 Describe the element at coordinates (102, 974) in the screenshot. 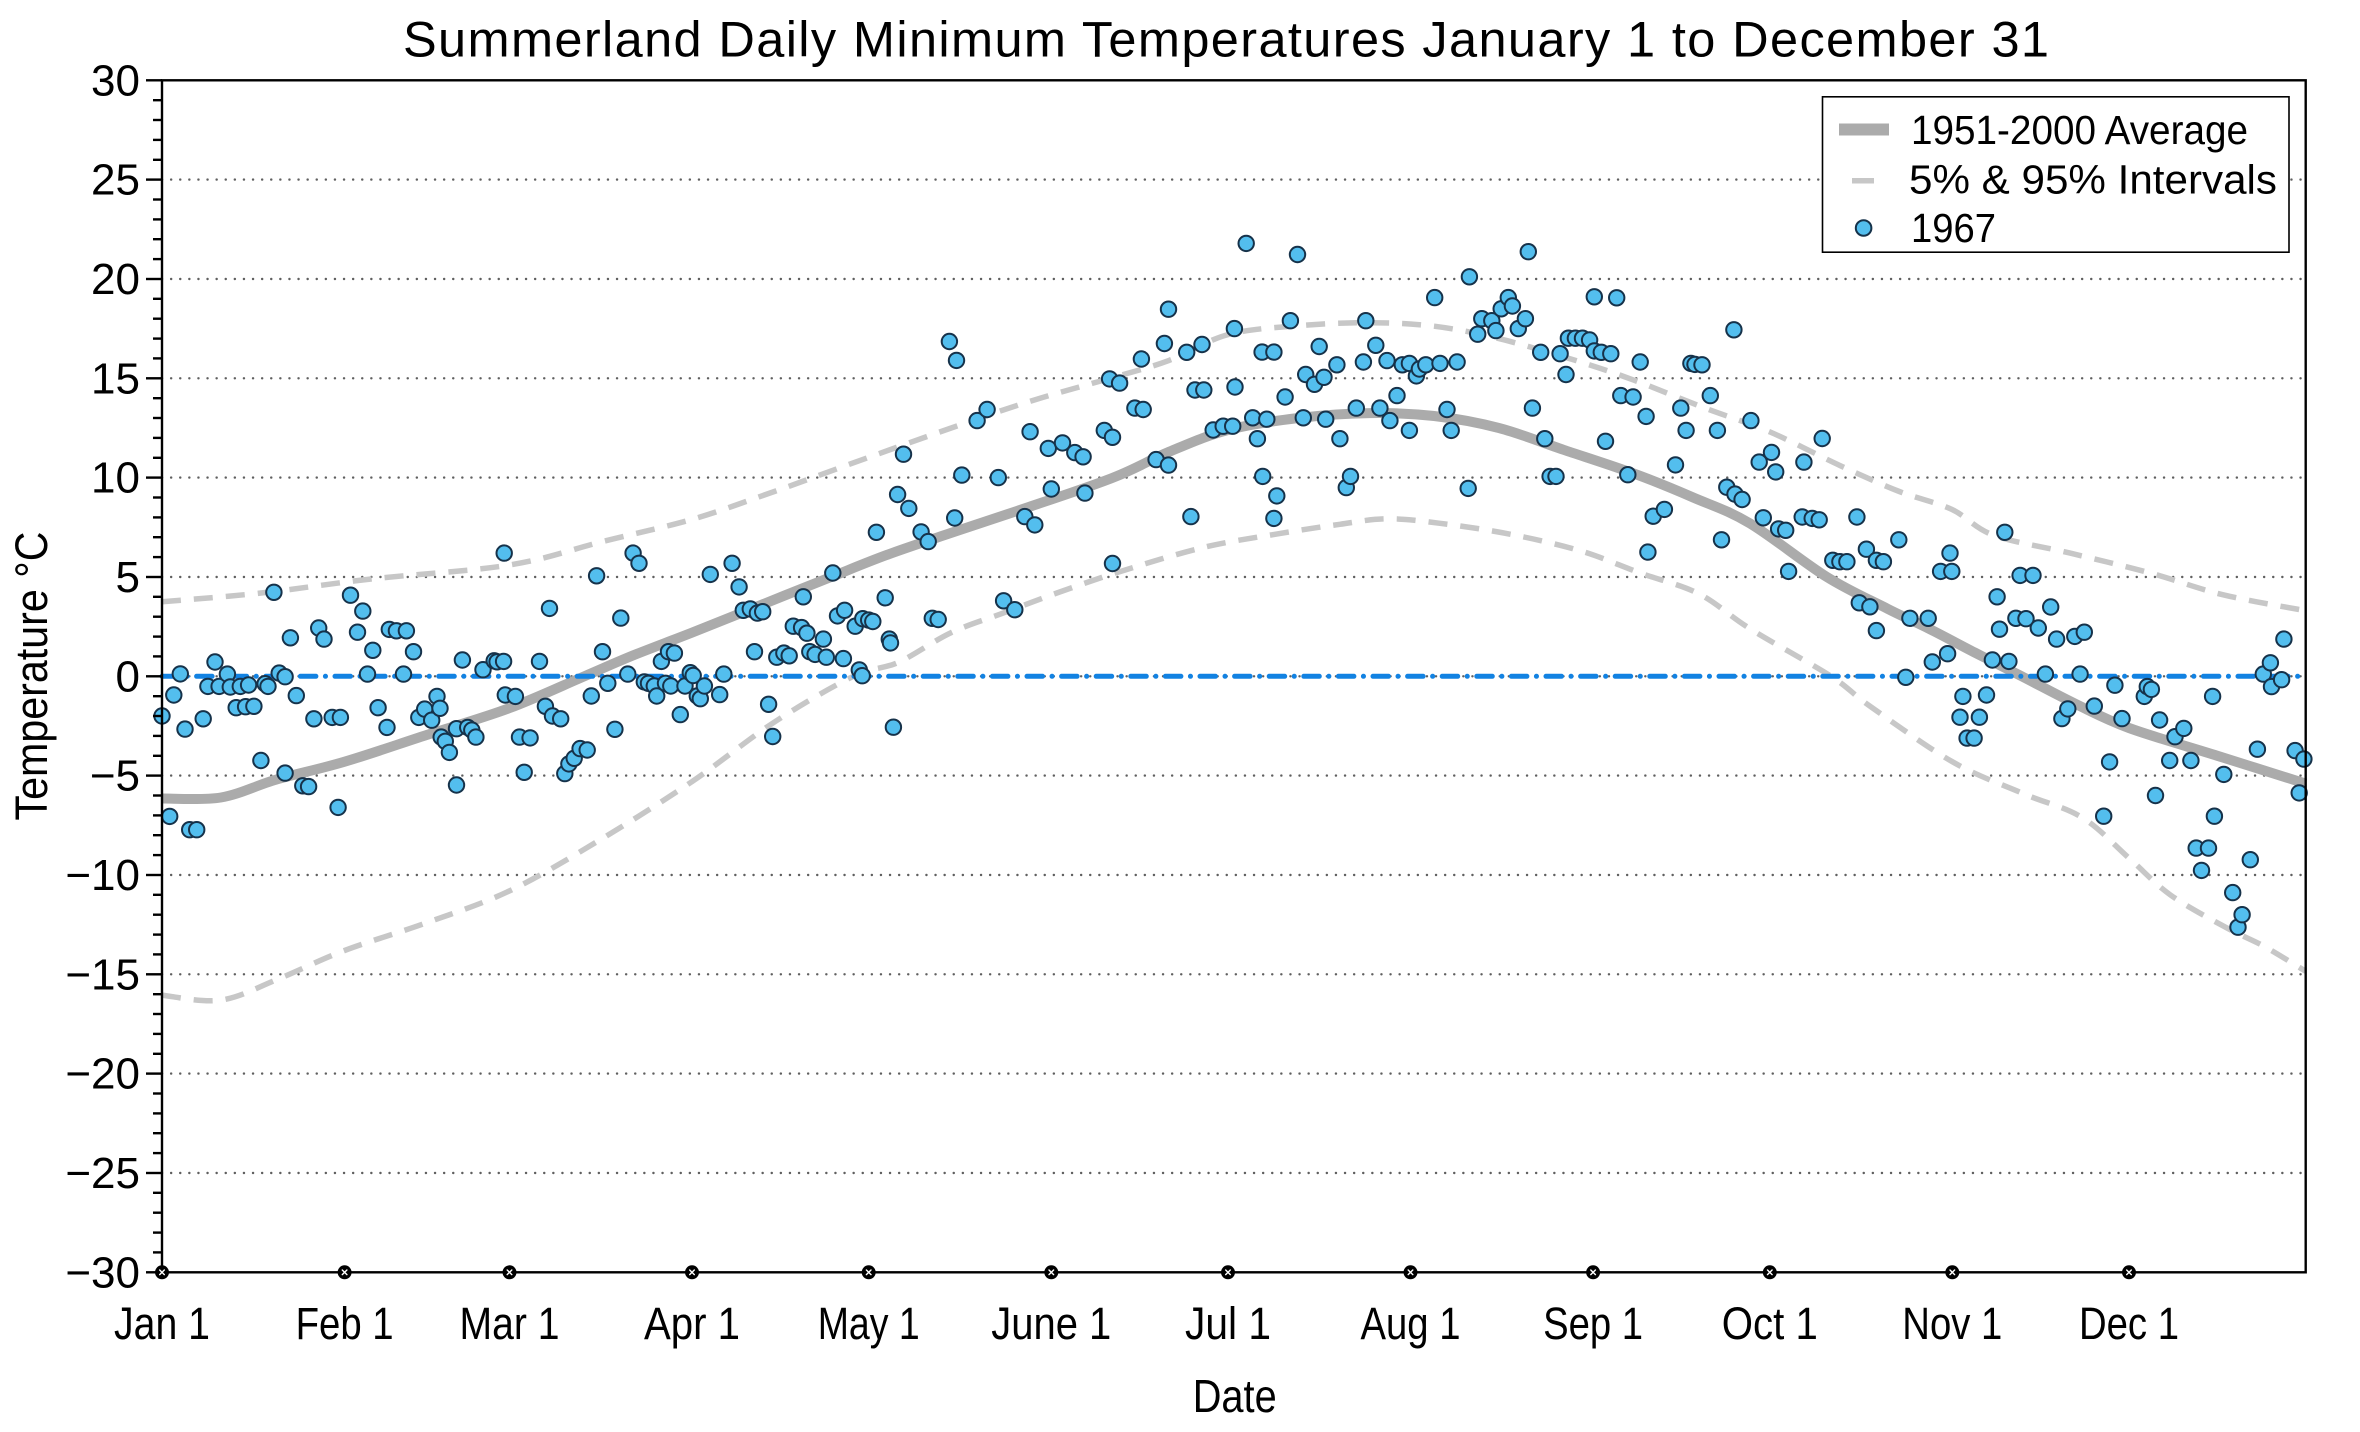

I see `svg-text: −15` at that location.